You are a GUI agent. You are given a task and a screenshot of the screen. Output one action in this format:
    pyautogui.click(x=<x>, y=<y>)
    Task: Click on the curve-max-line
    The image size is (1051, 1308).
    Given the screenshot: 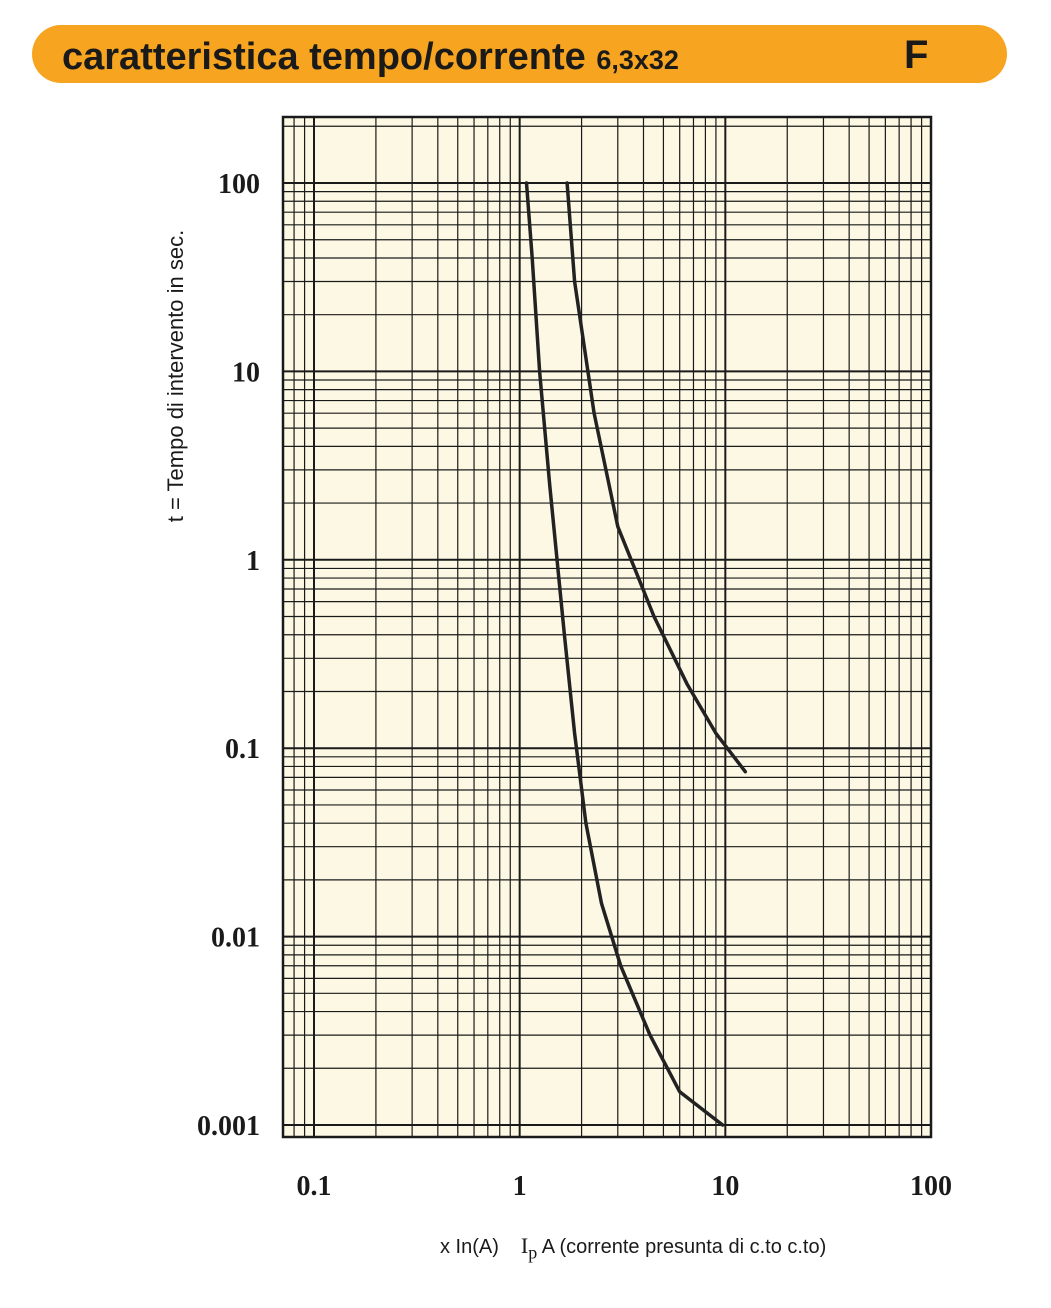 What is the action you would take?
    pyautogui.click(x=656, y=477)
    